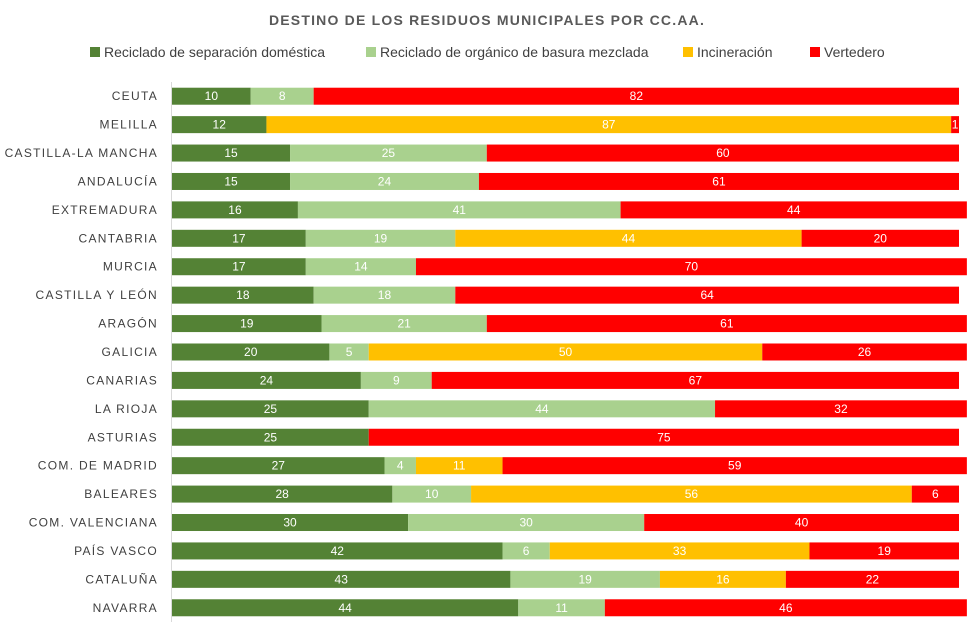  I want to click on value-label-reciclado-organico-ceuta: 8, so click(282, 96).